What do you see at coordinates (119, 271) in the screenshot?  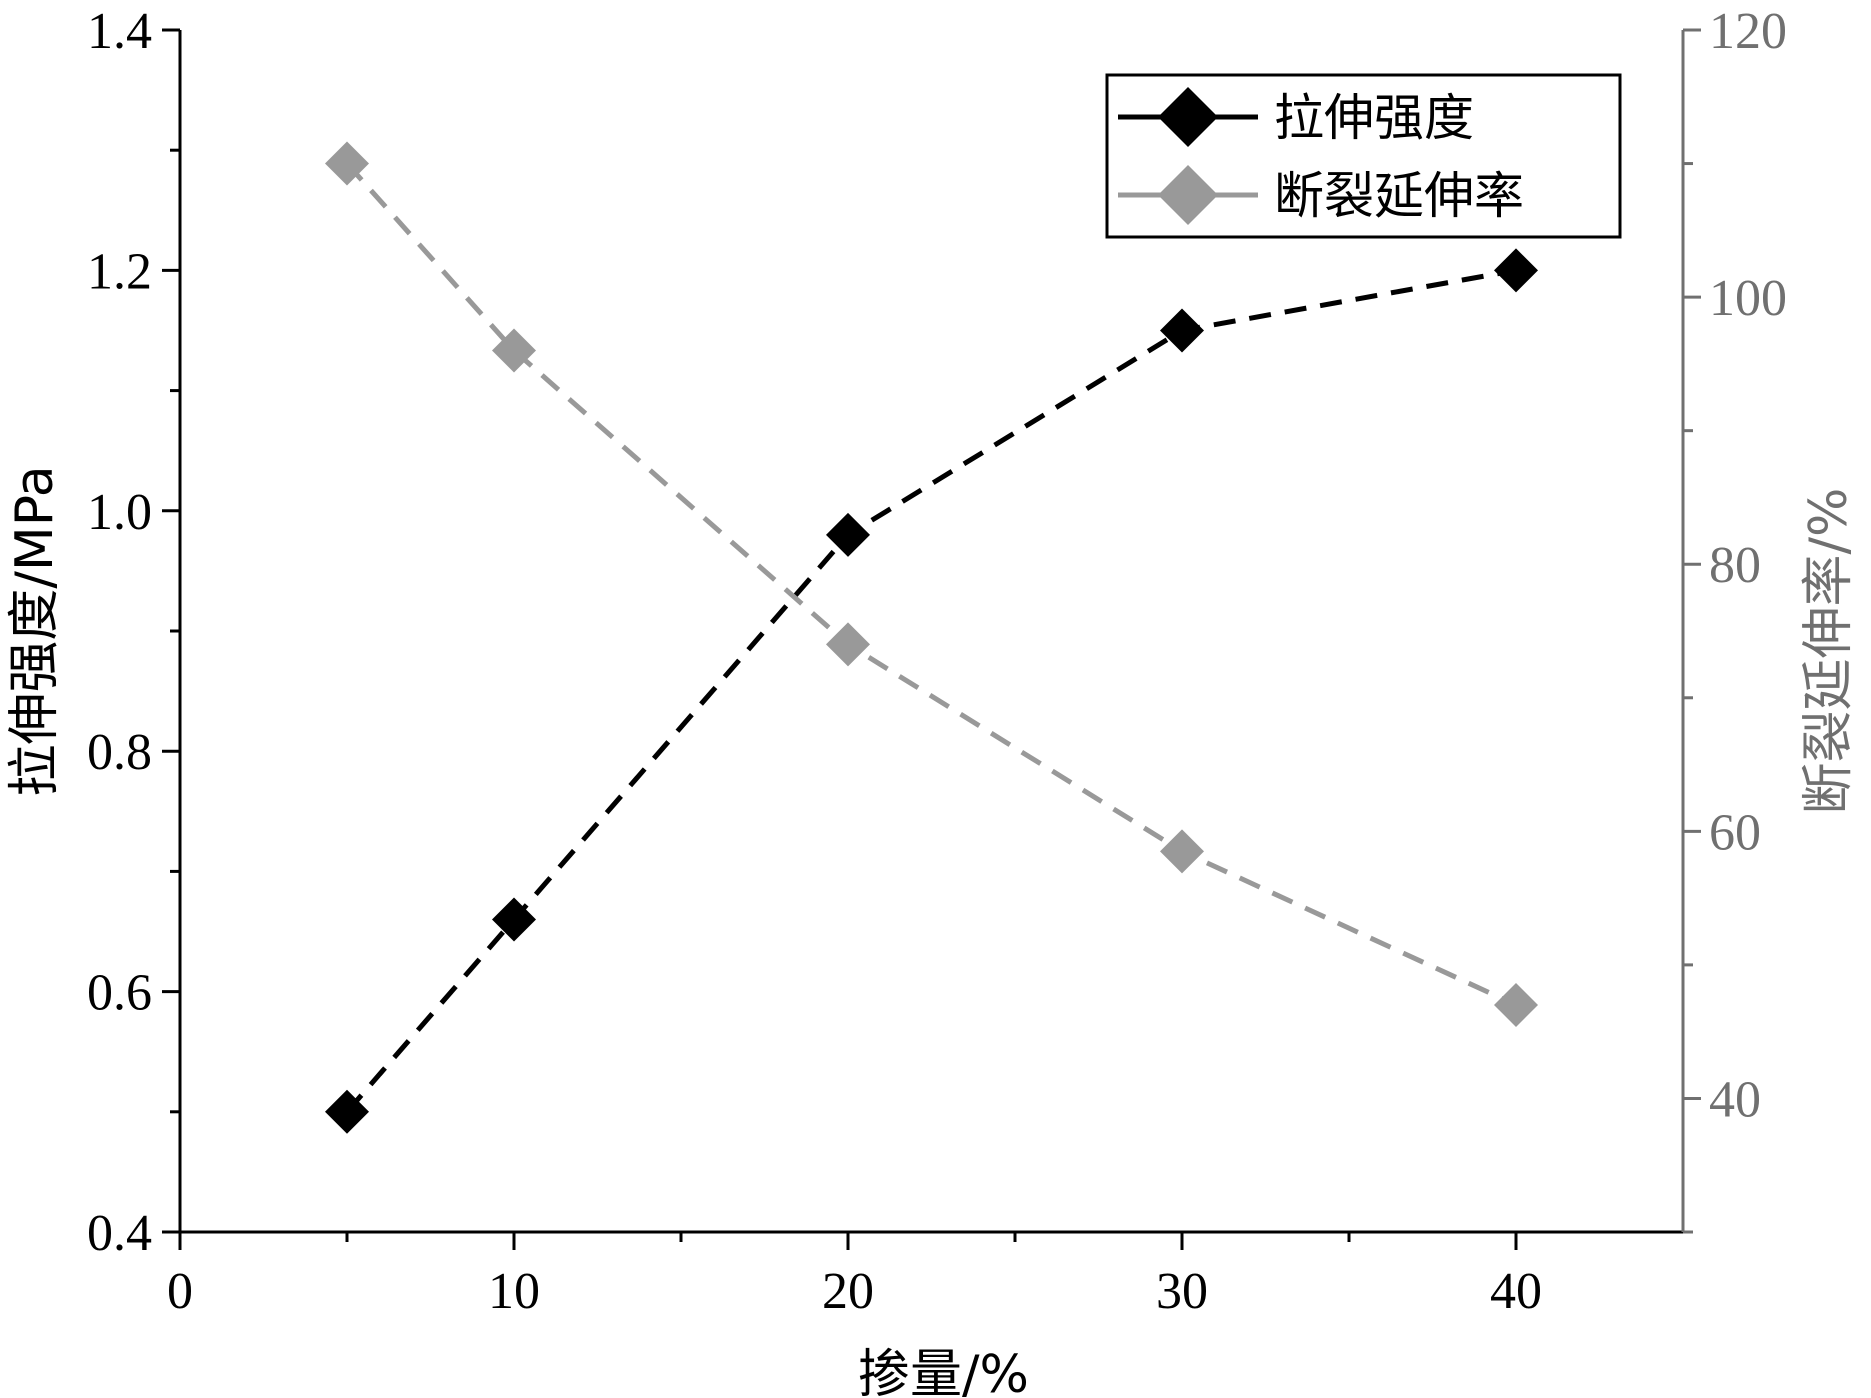 I see `y-left-tick-label: 1.2` at bounding box center [119, 271].